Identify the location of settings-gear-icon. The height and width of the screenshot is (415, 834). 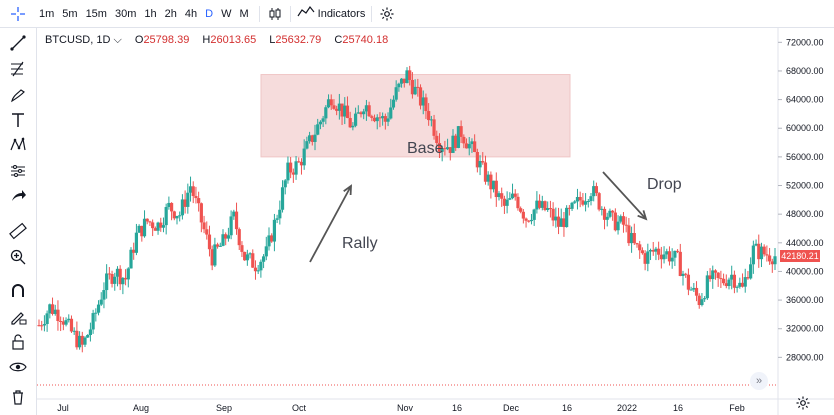
(387, 14).